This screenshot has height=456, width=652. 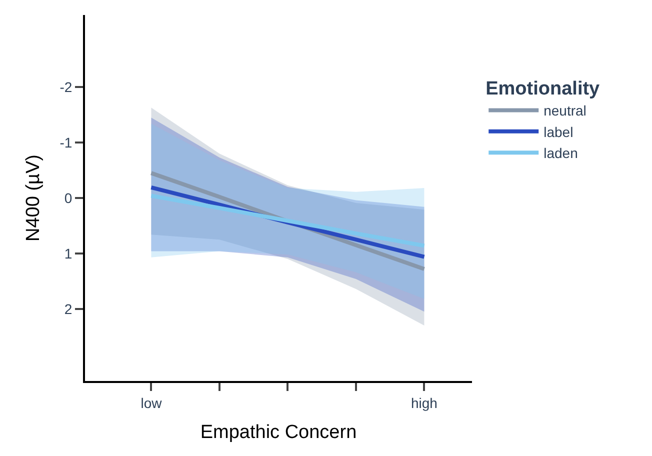 What do you see at coordinates (66, 86) in the screenshot?
I see `y-tick-label: -2` at bounding box center [66, 86].